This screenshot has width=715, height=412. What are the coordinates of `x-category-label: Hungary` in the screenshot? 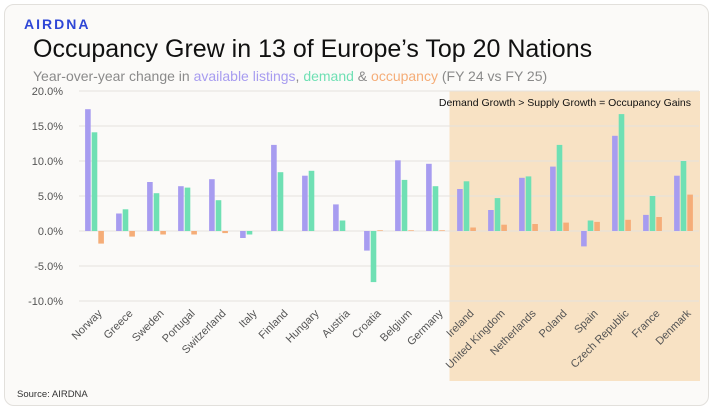 It's located at (303, 326).